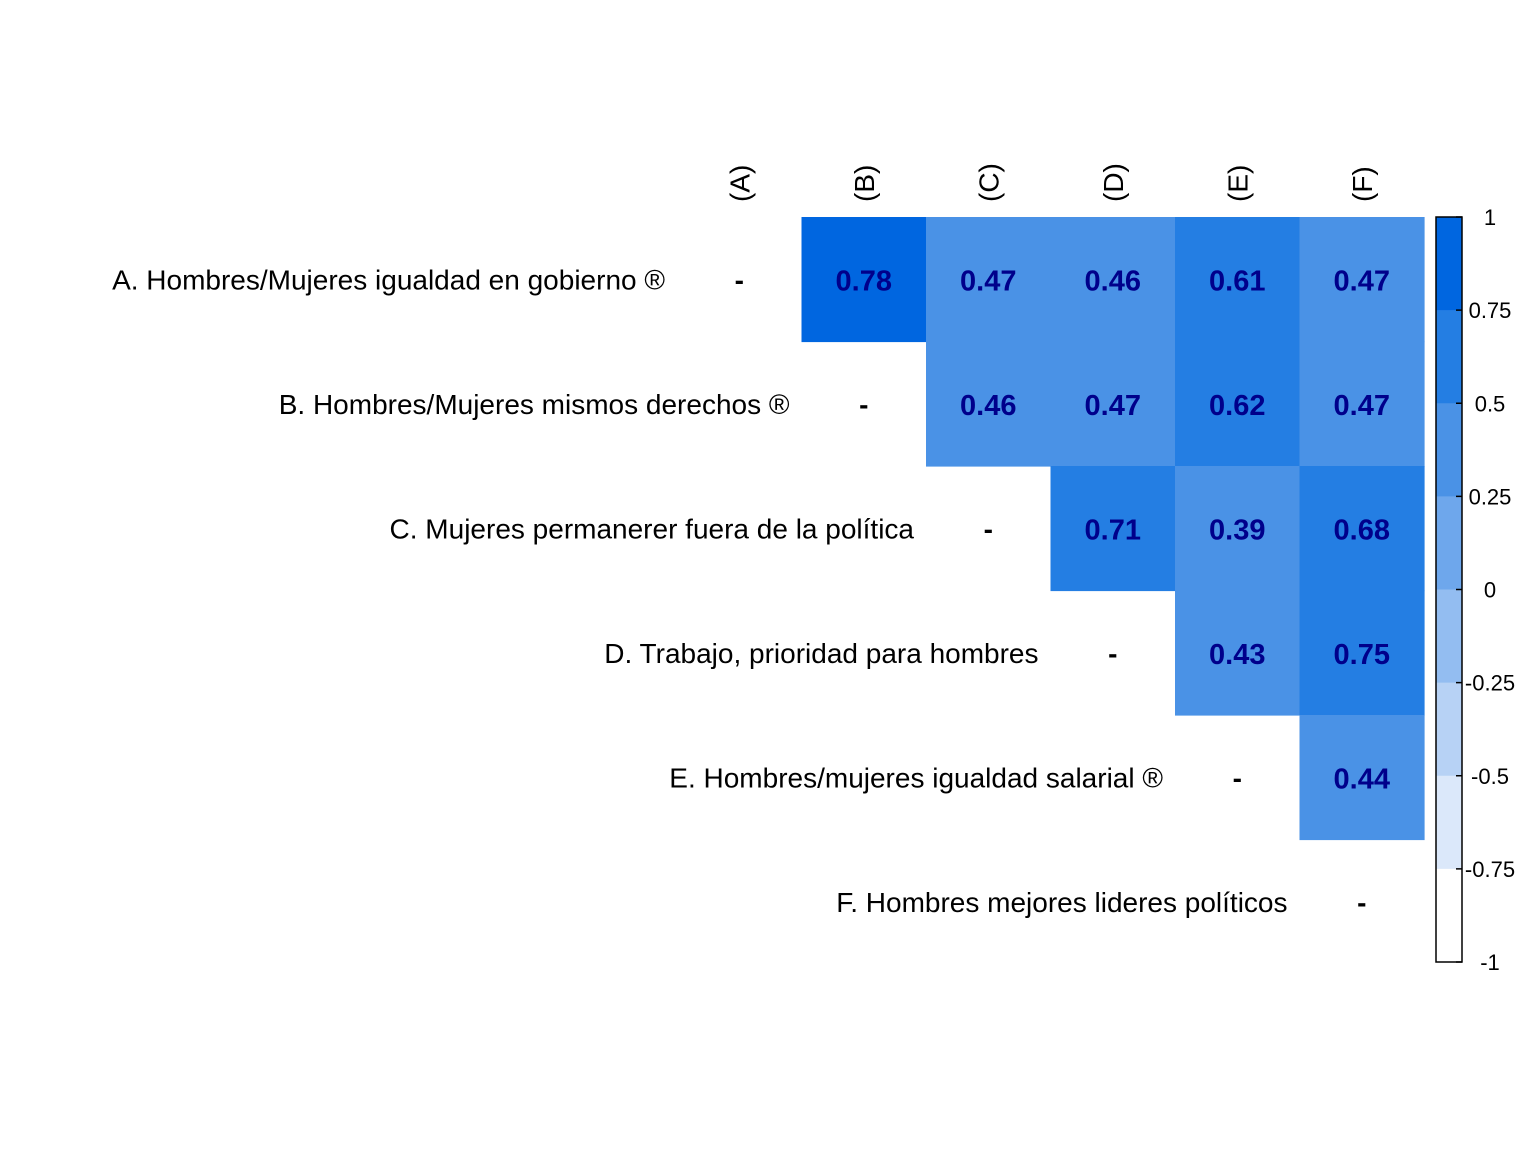 The width and height of the screenshot is (1536, 1152). I want to click on cell-value-label: 0.68, so click(1362, 530).